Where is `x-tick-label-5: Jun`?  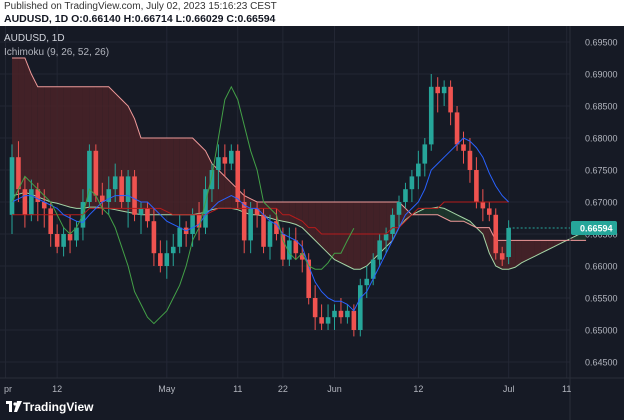
x-tick-label-5: Jun is located at coordinates (334, 389).